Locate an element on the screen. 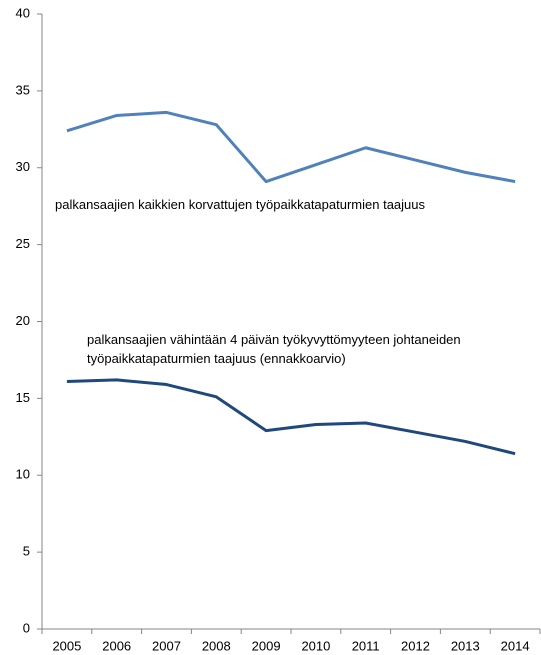  x-tick-label: 2009 is located at coordinates (266, 645).